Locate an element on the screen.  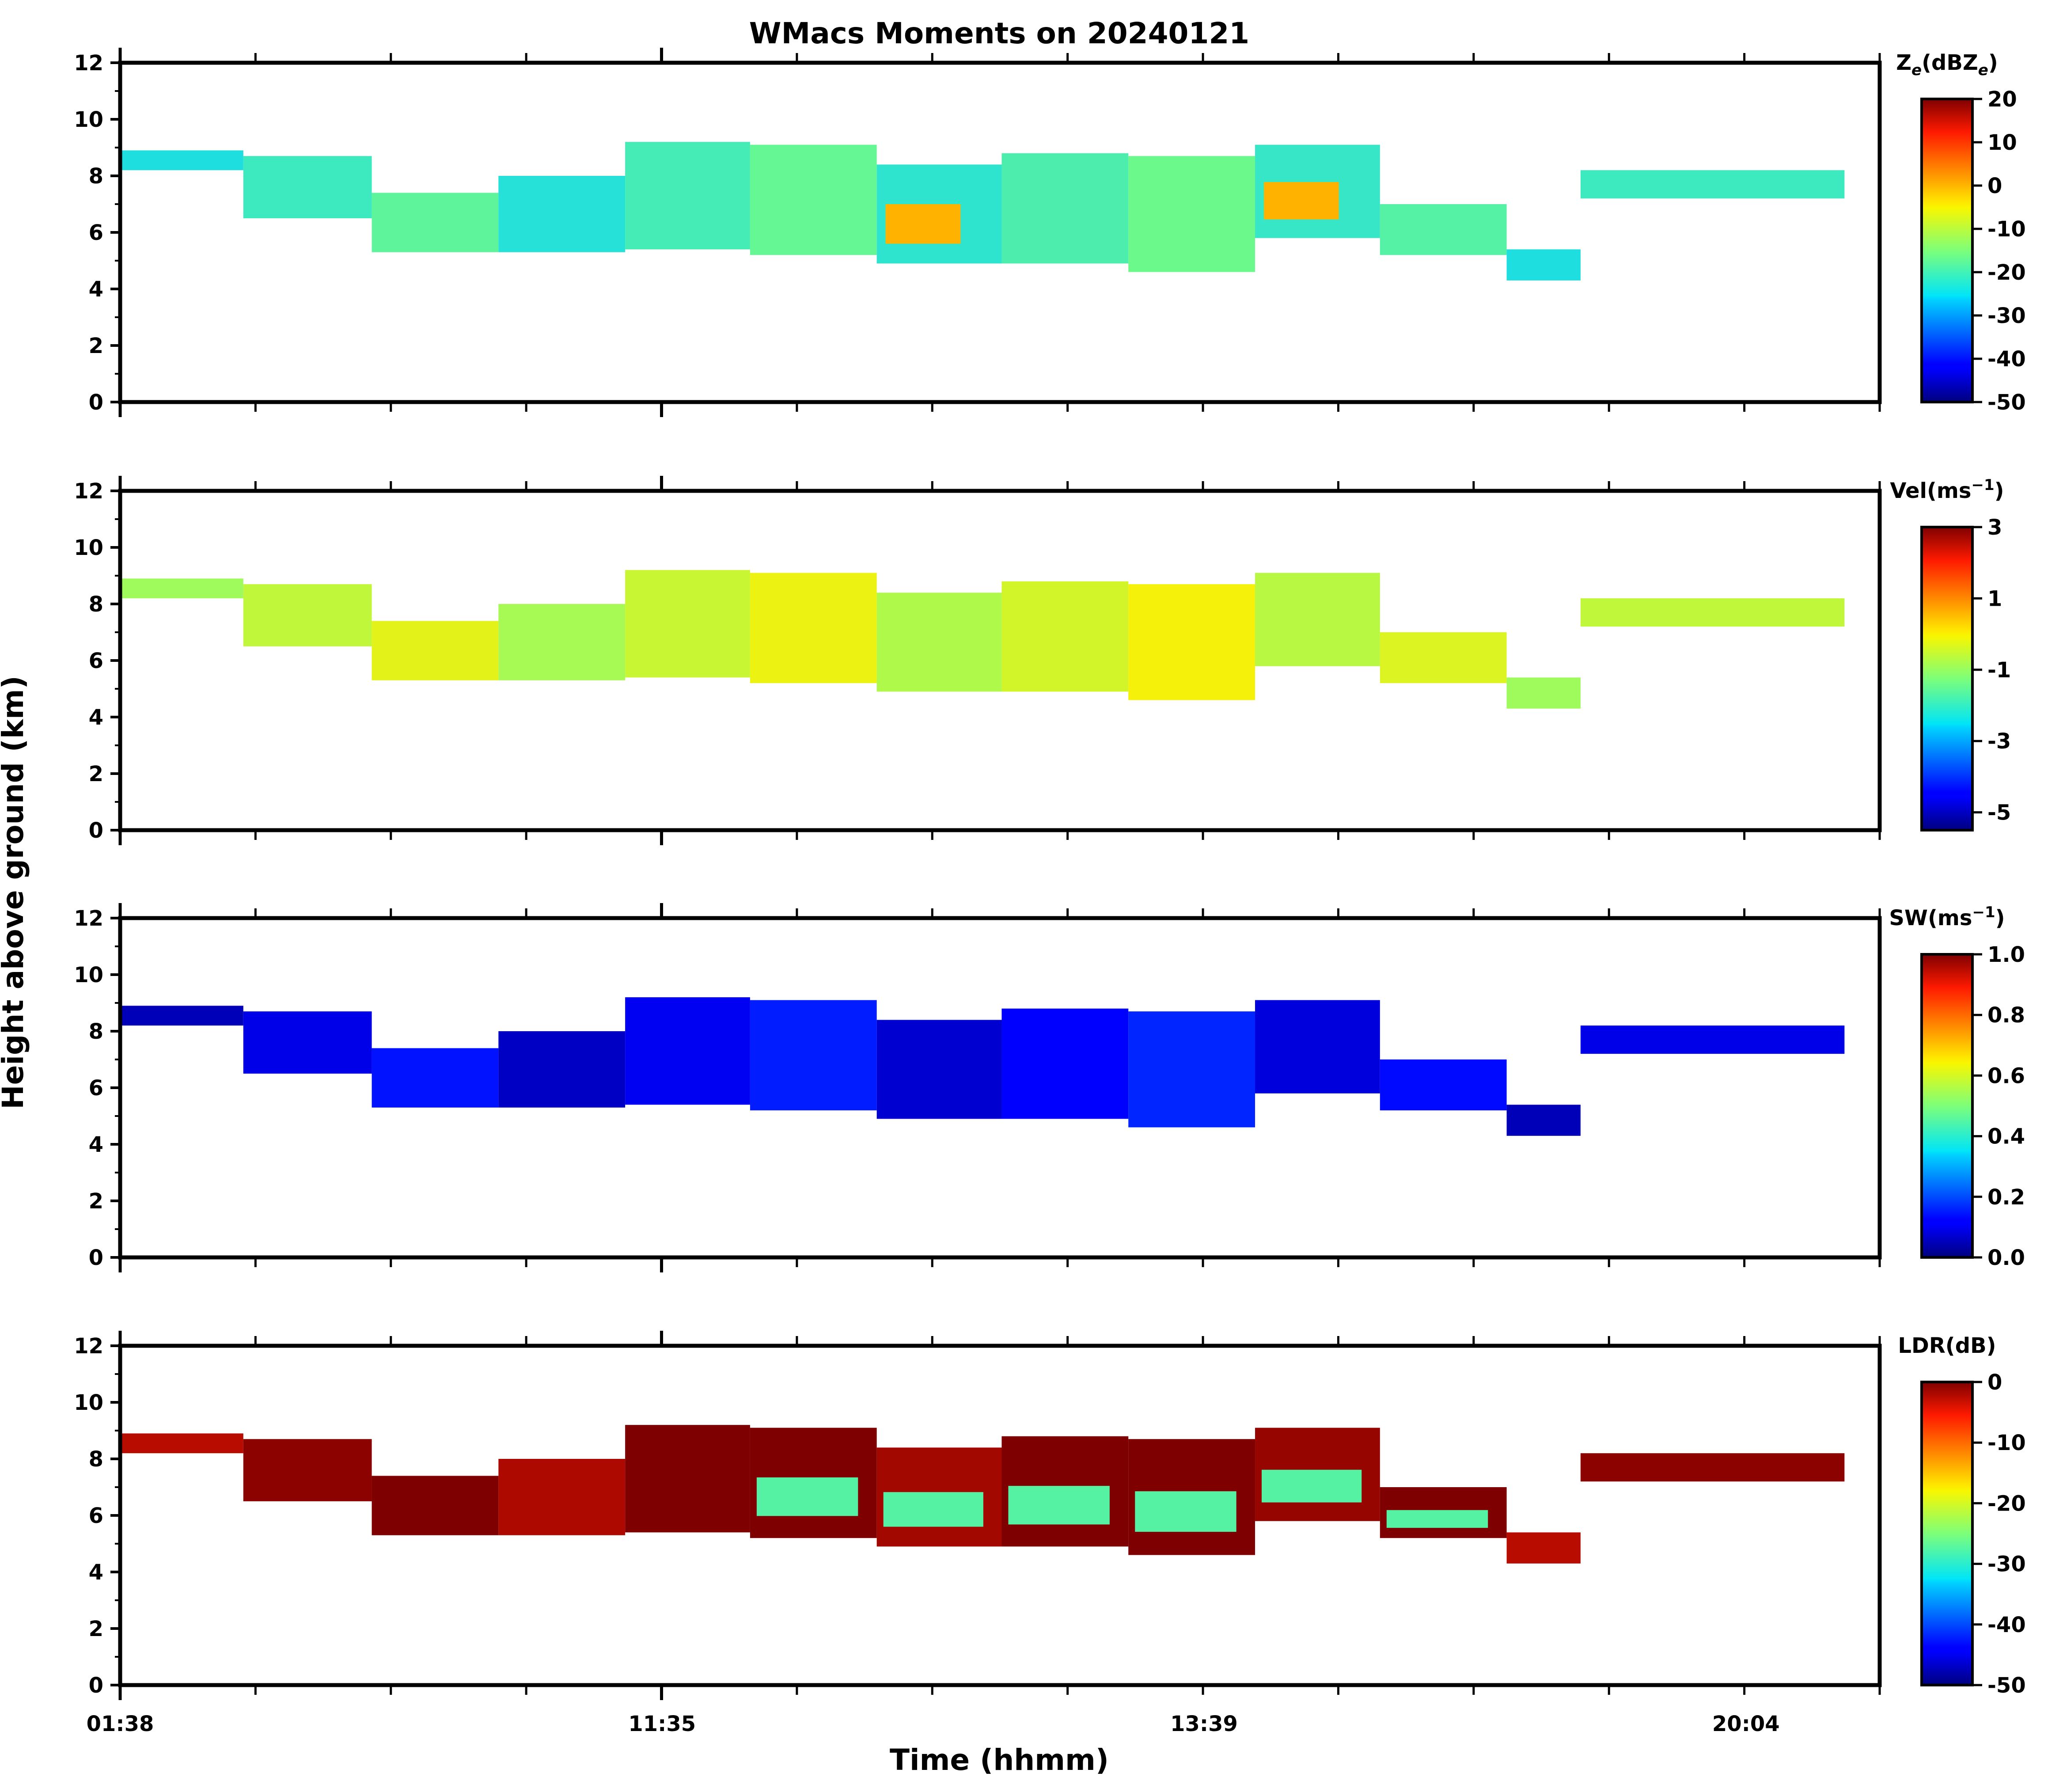
colorbar-tick-label: 1.0 is located at coordinates (2006, 954).